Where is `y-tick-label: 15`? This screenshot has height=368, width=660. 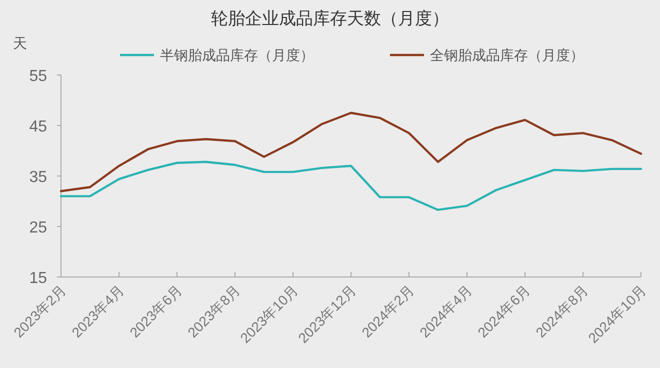
y-tick-label: 15 is located at coordinates (38, 278).